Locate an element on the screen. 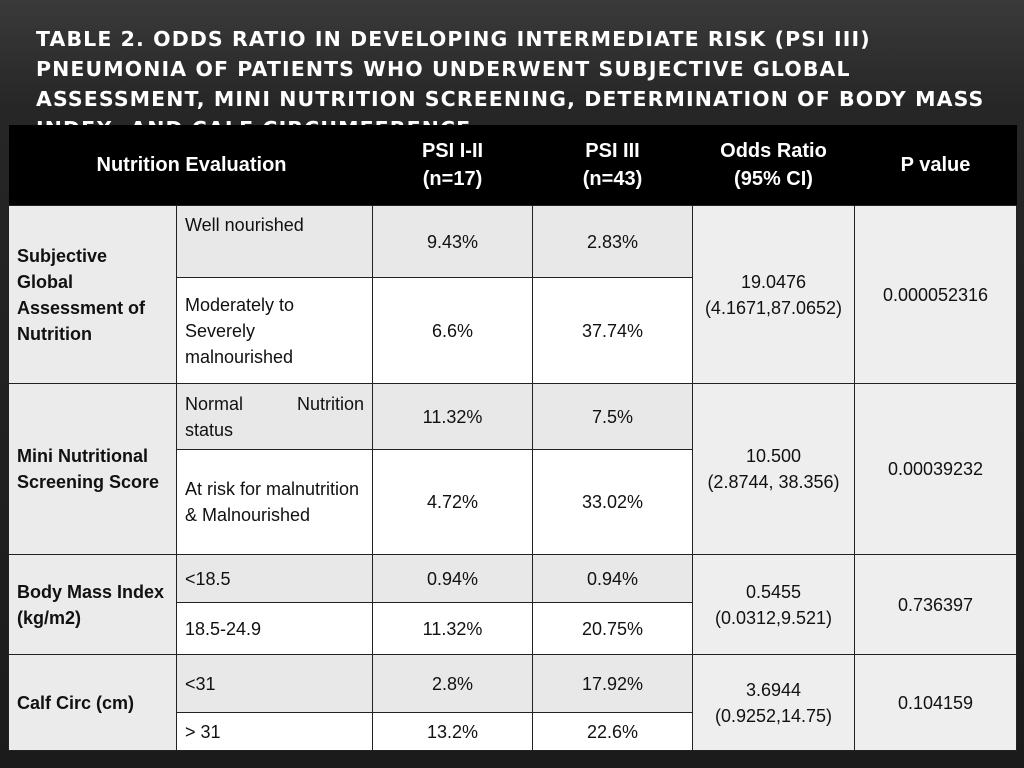 Image resolution: width=1024 pixels, height=768 pixels. row-label: <31 is located at coordinates (274, 683).